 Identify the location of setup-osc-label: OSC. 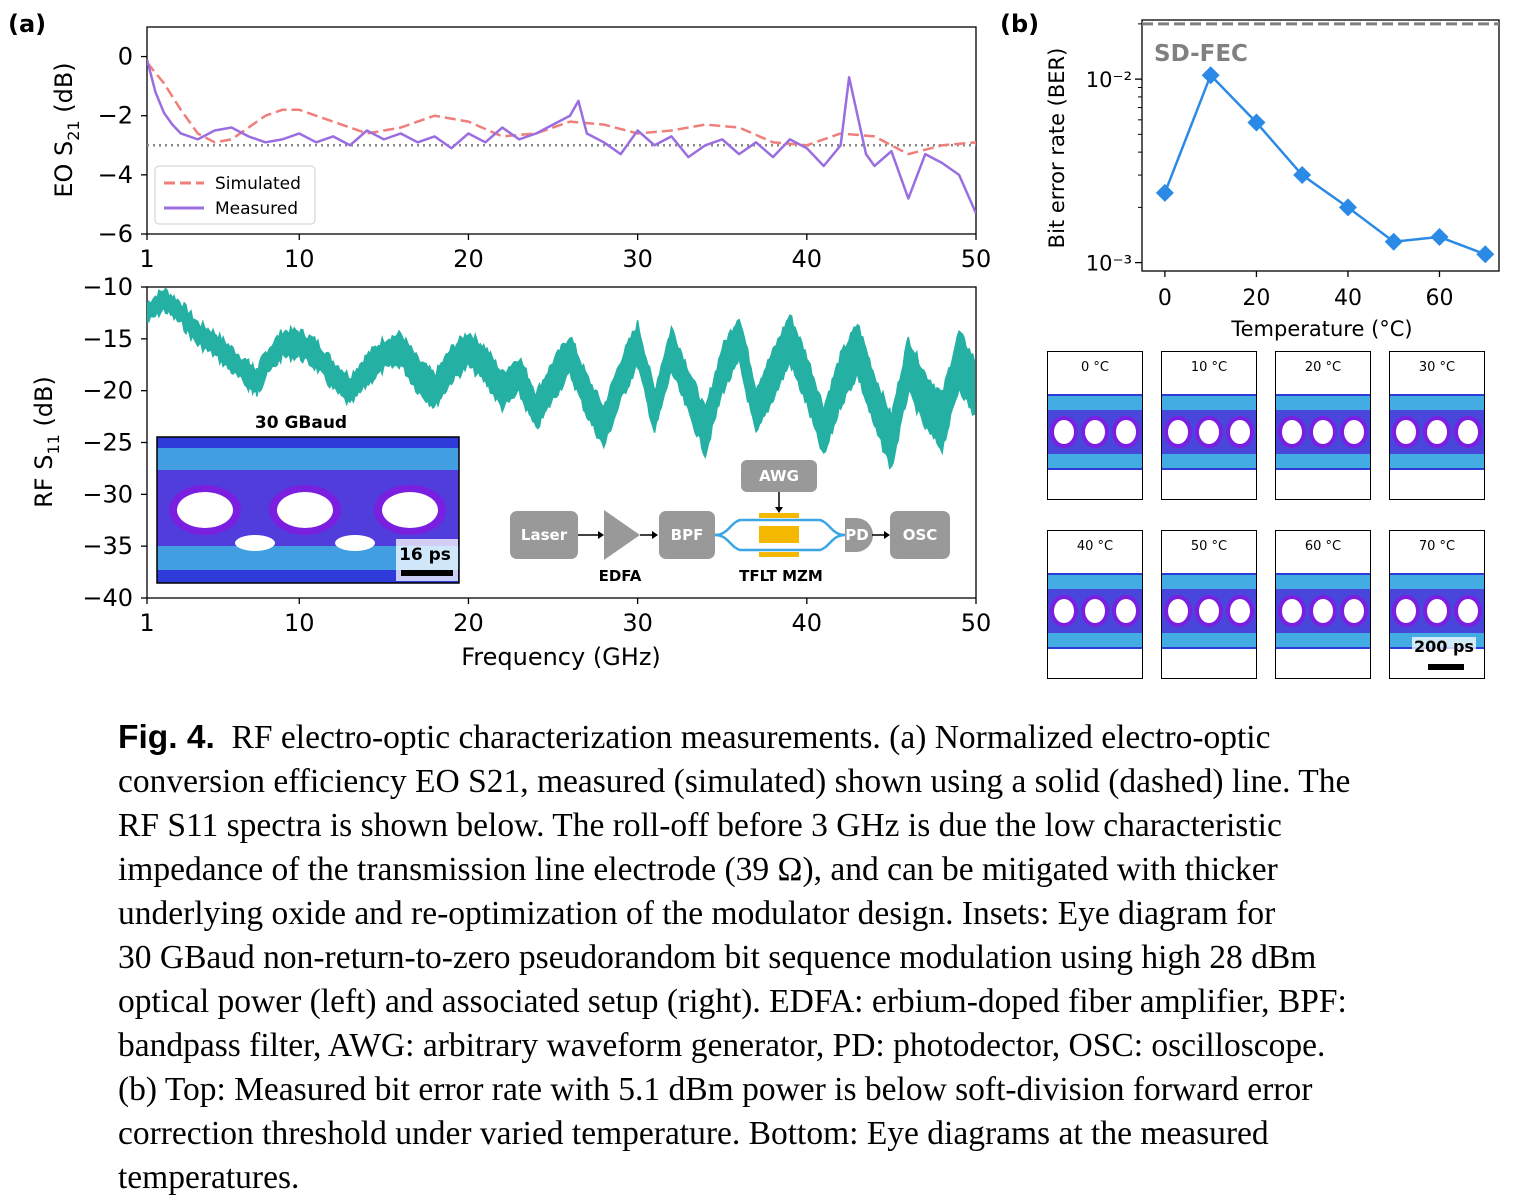
(920, 535).